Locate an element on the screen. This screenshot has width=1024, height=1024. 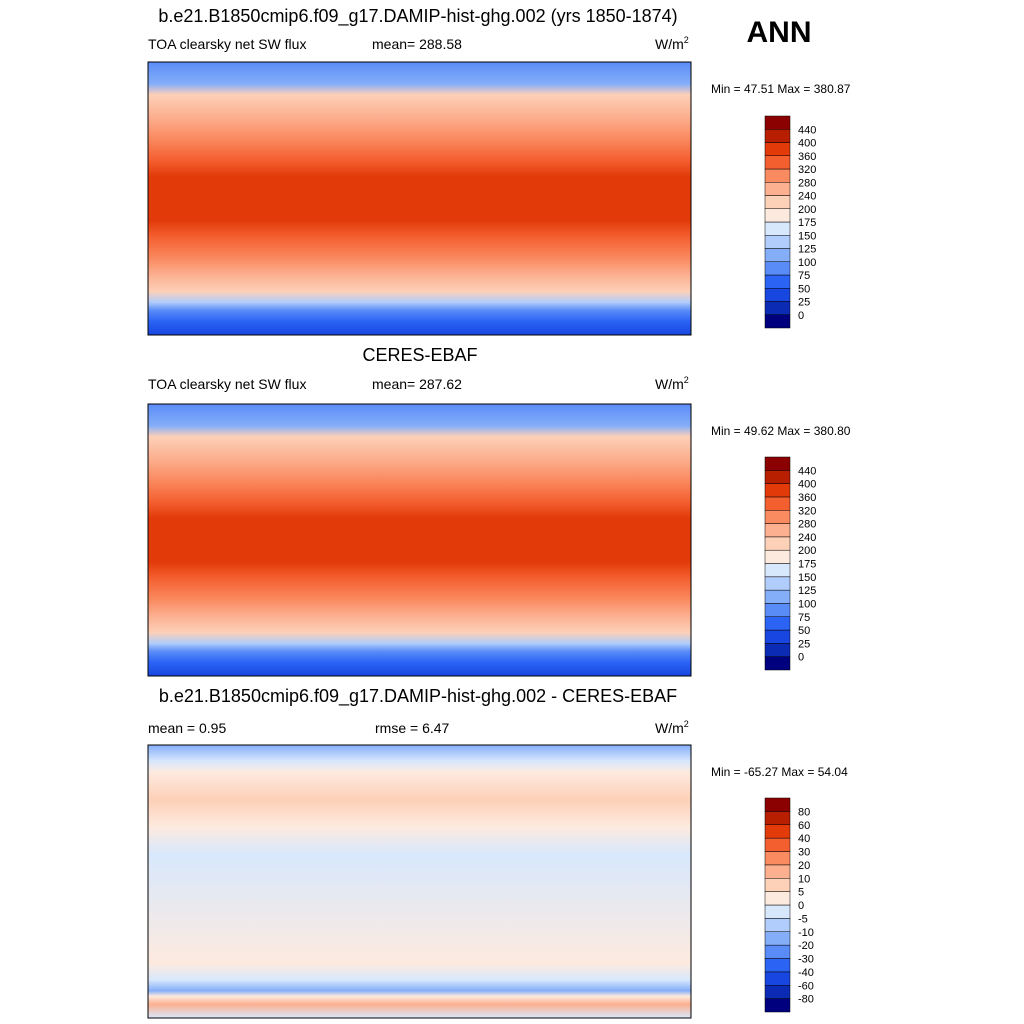
min-max: Min = -65.27 Max = 54.04 is located at coordinates (779, 772).